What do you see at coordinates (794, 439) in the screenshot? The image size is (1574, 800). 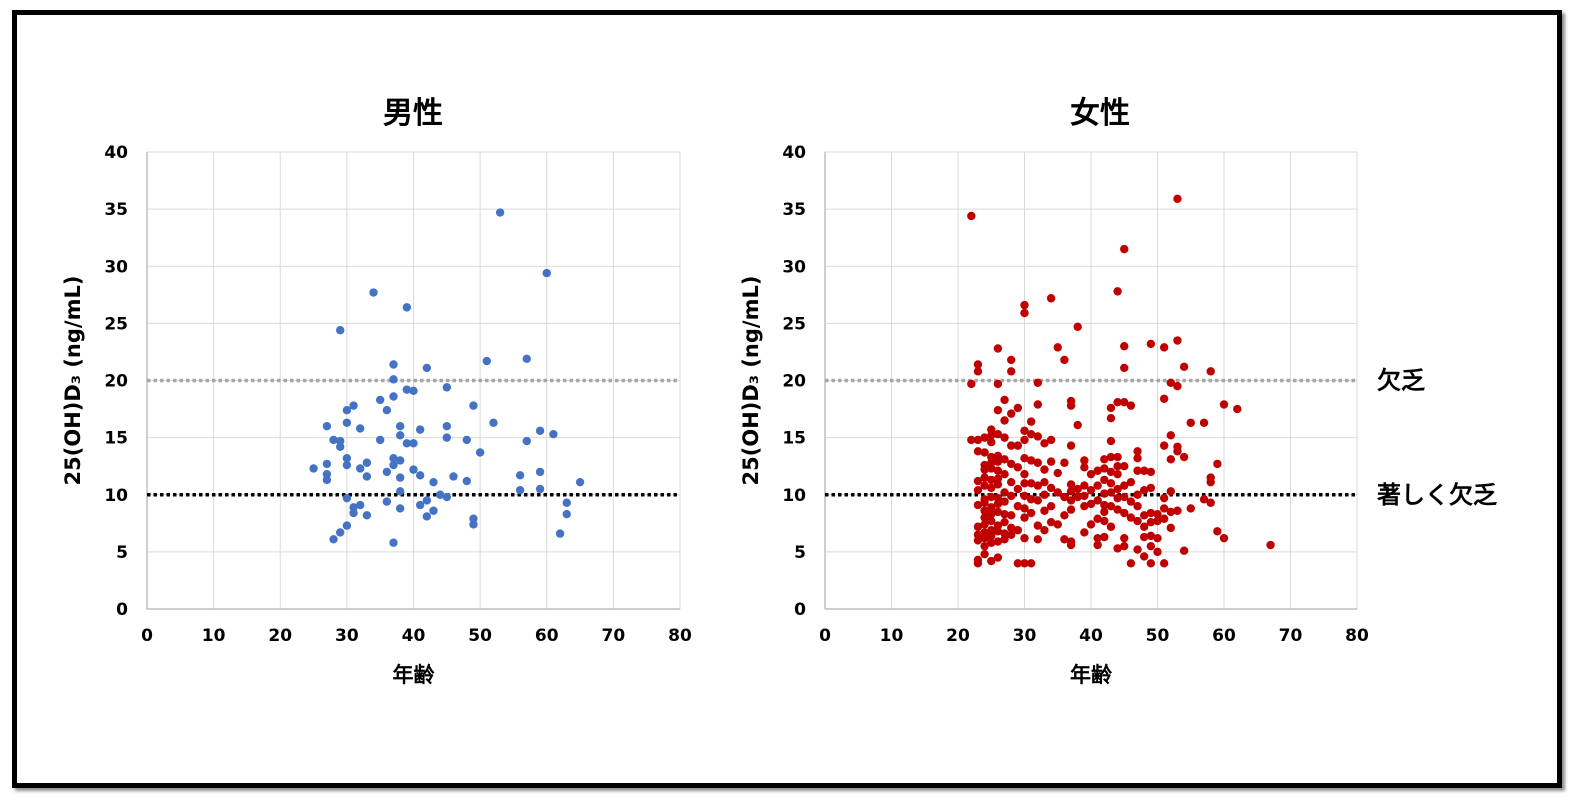 I see `female-y-tick-label: 15` at bounding box center [794, 439].